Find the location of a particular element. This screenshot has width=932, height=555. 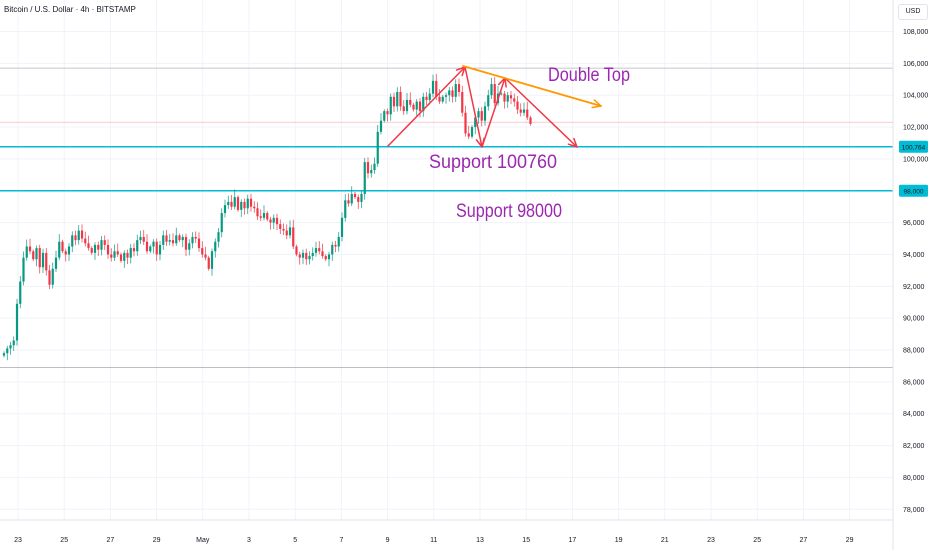

annotations-layer: Double Top Support 100760 Support 98000 is located at coordinates (529, 143).